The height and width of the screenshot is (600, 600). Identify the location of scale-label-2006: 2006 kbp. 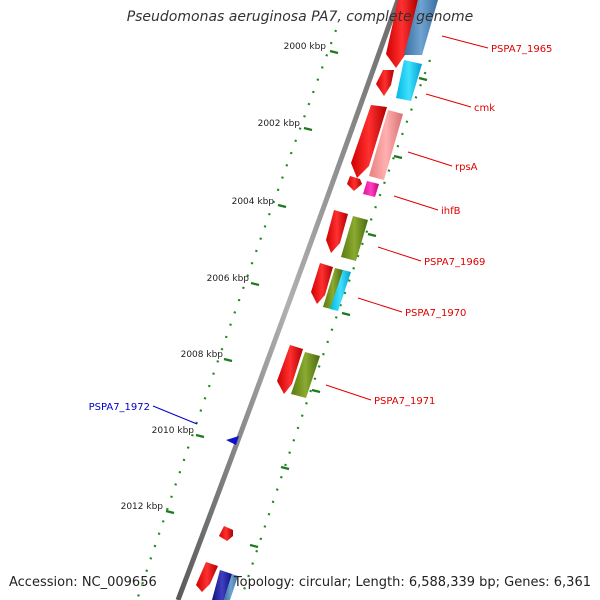
(228, 279).